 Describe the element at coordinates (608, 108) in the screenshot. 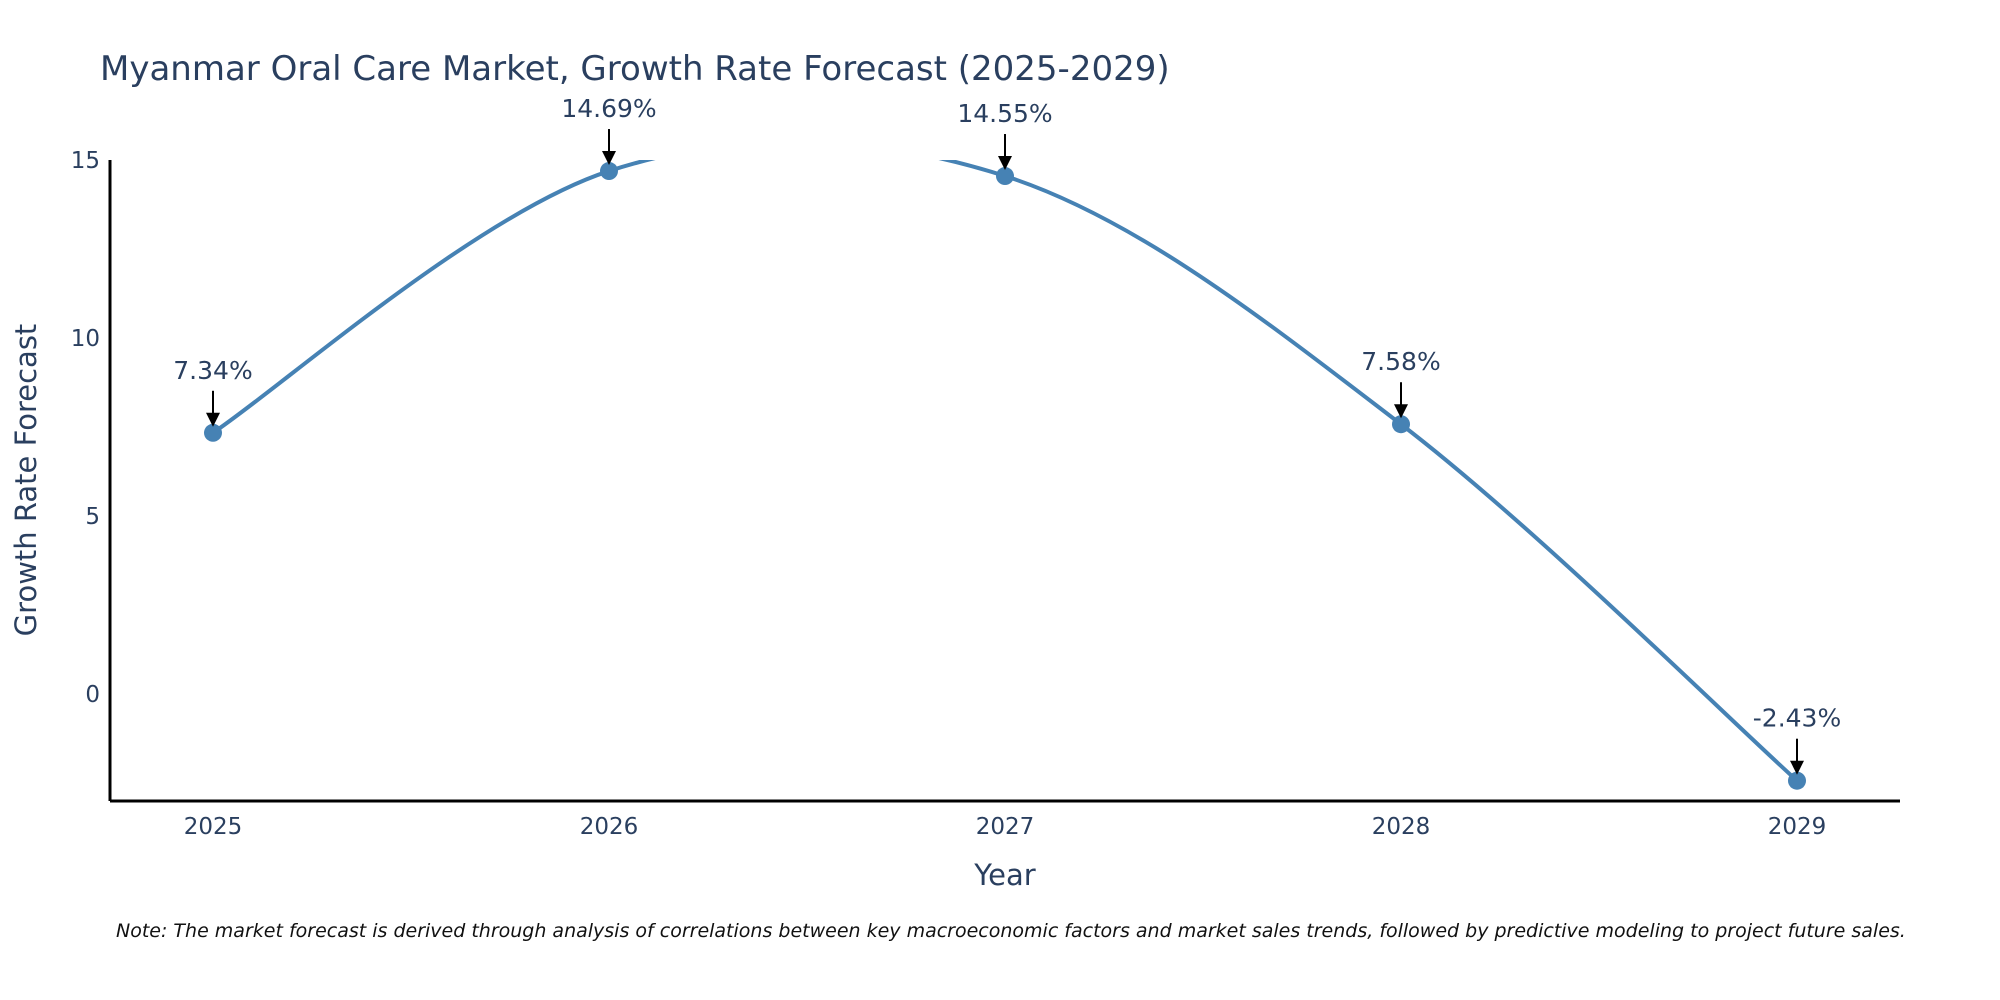

I see `data-value-label: 14.69%` at that location.